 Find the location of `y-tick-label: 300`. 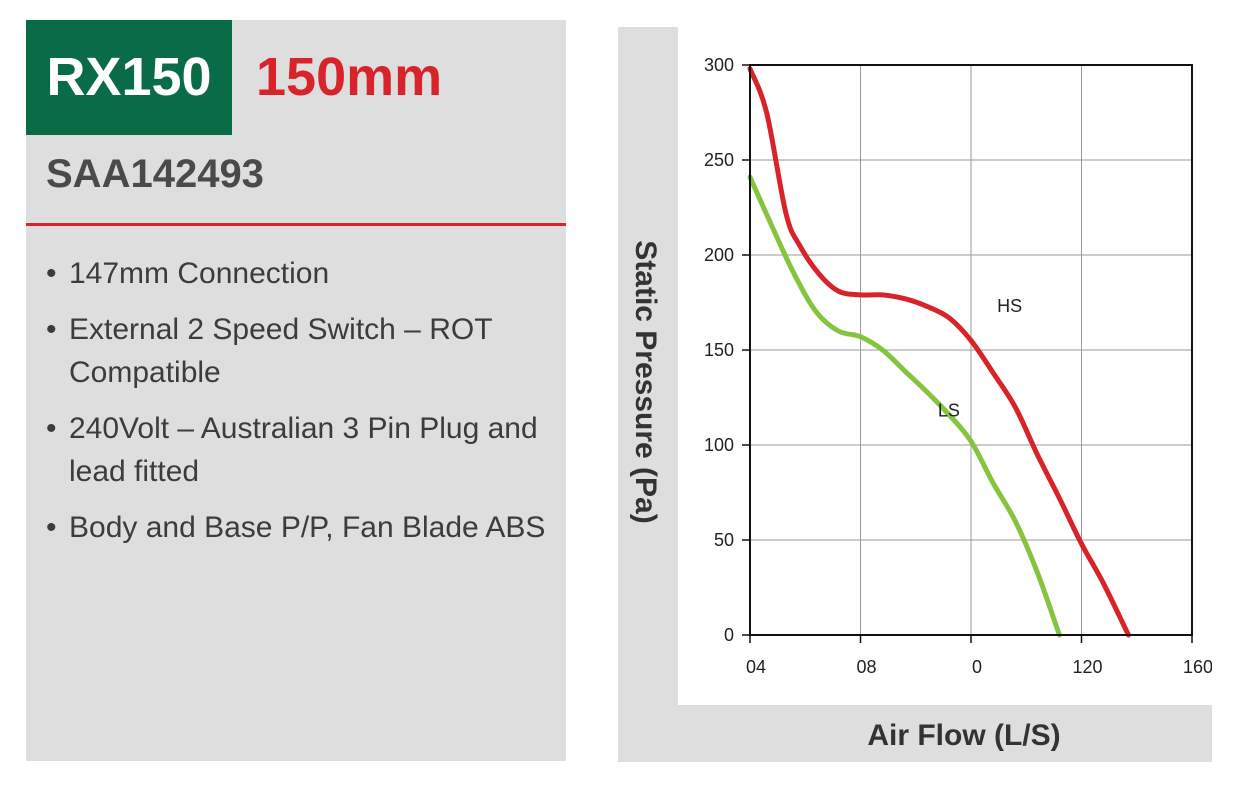

y-tick-label: 300 is located at coordinates (719, 65).